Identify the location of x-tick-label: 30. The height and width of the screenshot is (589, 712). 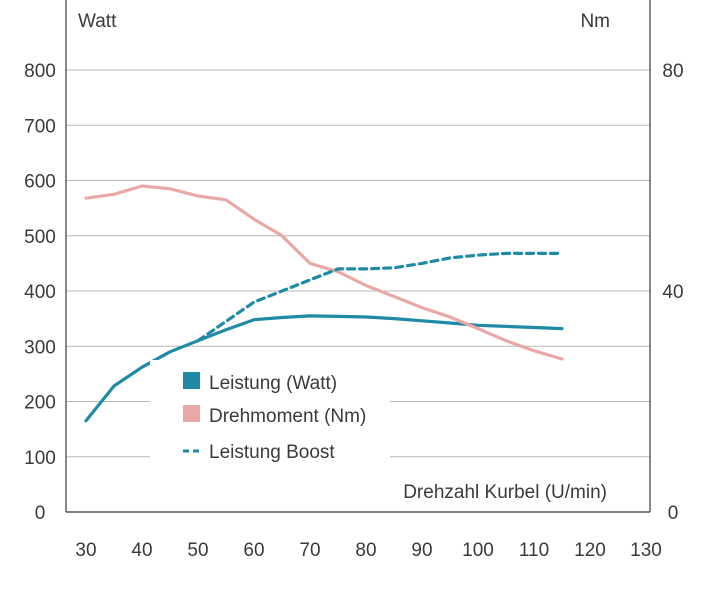
(85, 550).